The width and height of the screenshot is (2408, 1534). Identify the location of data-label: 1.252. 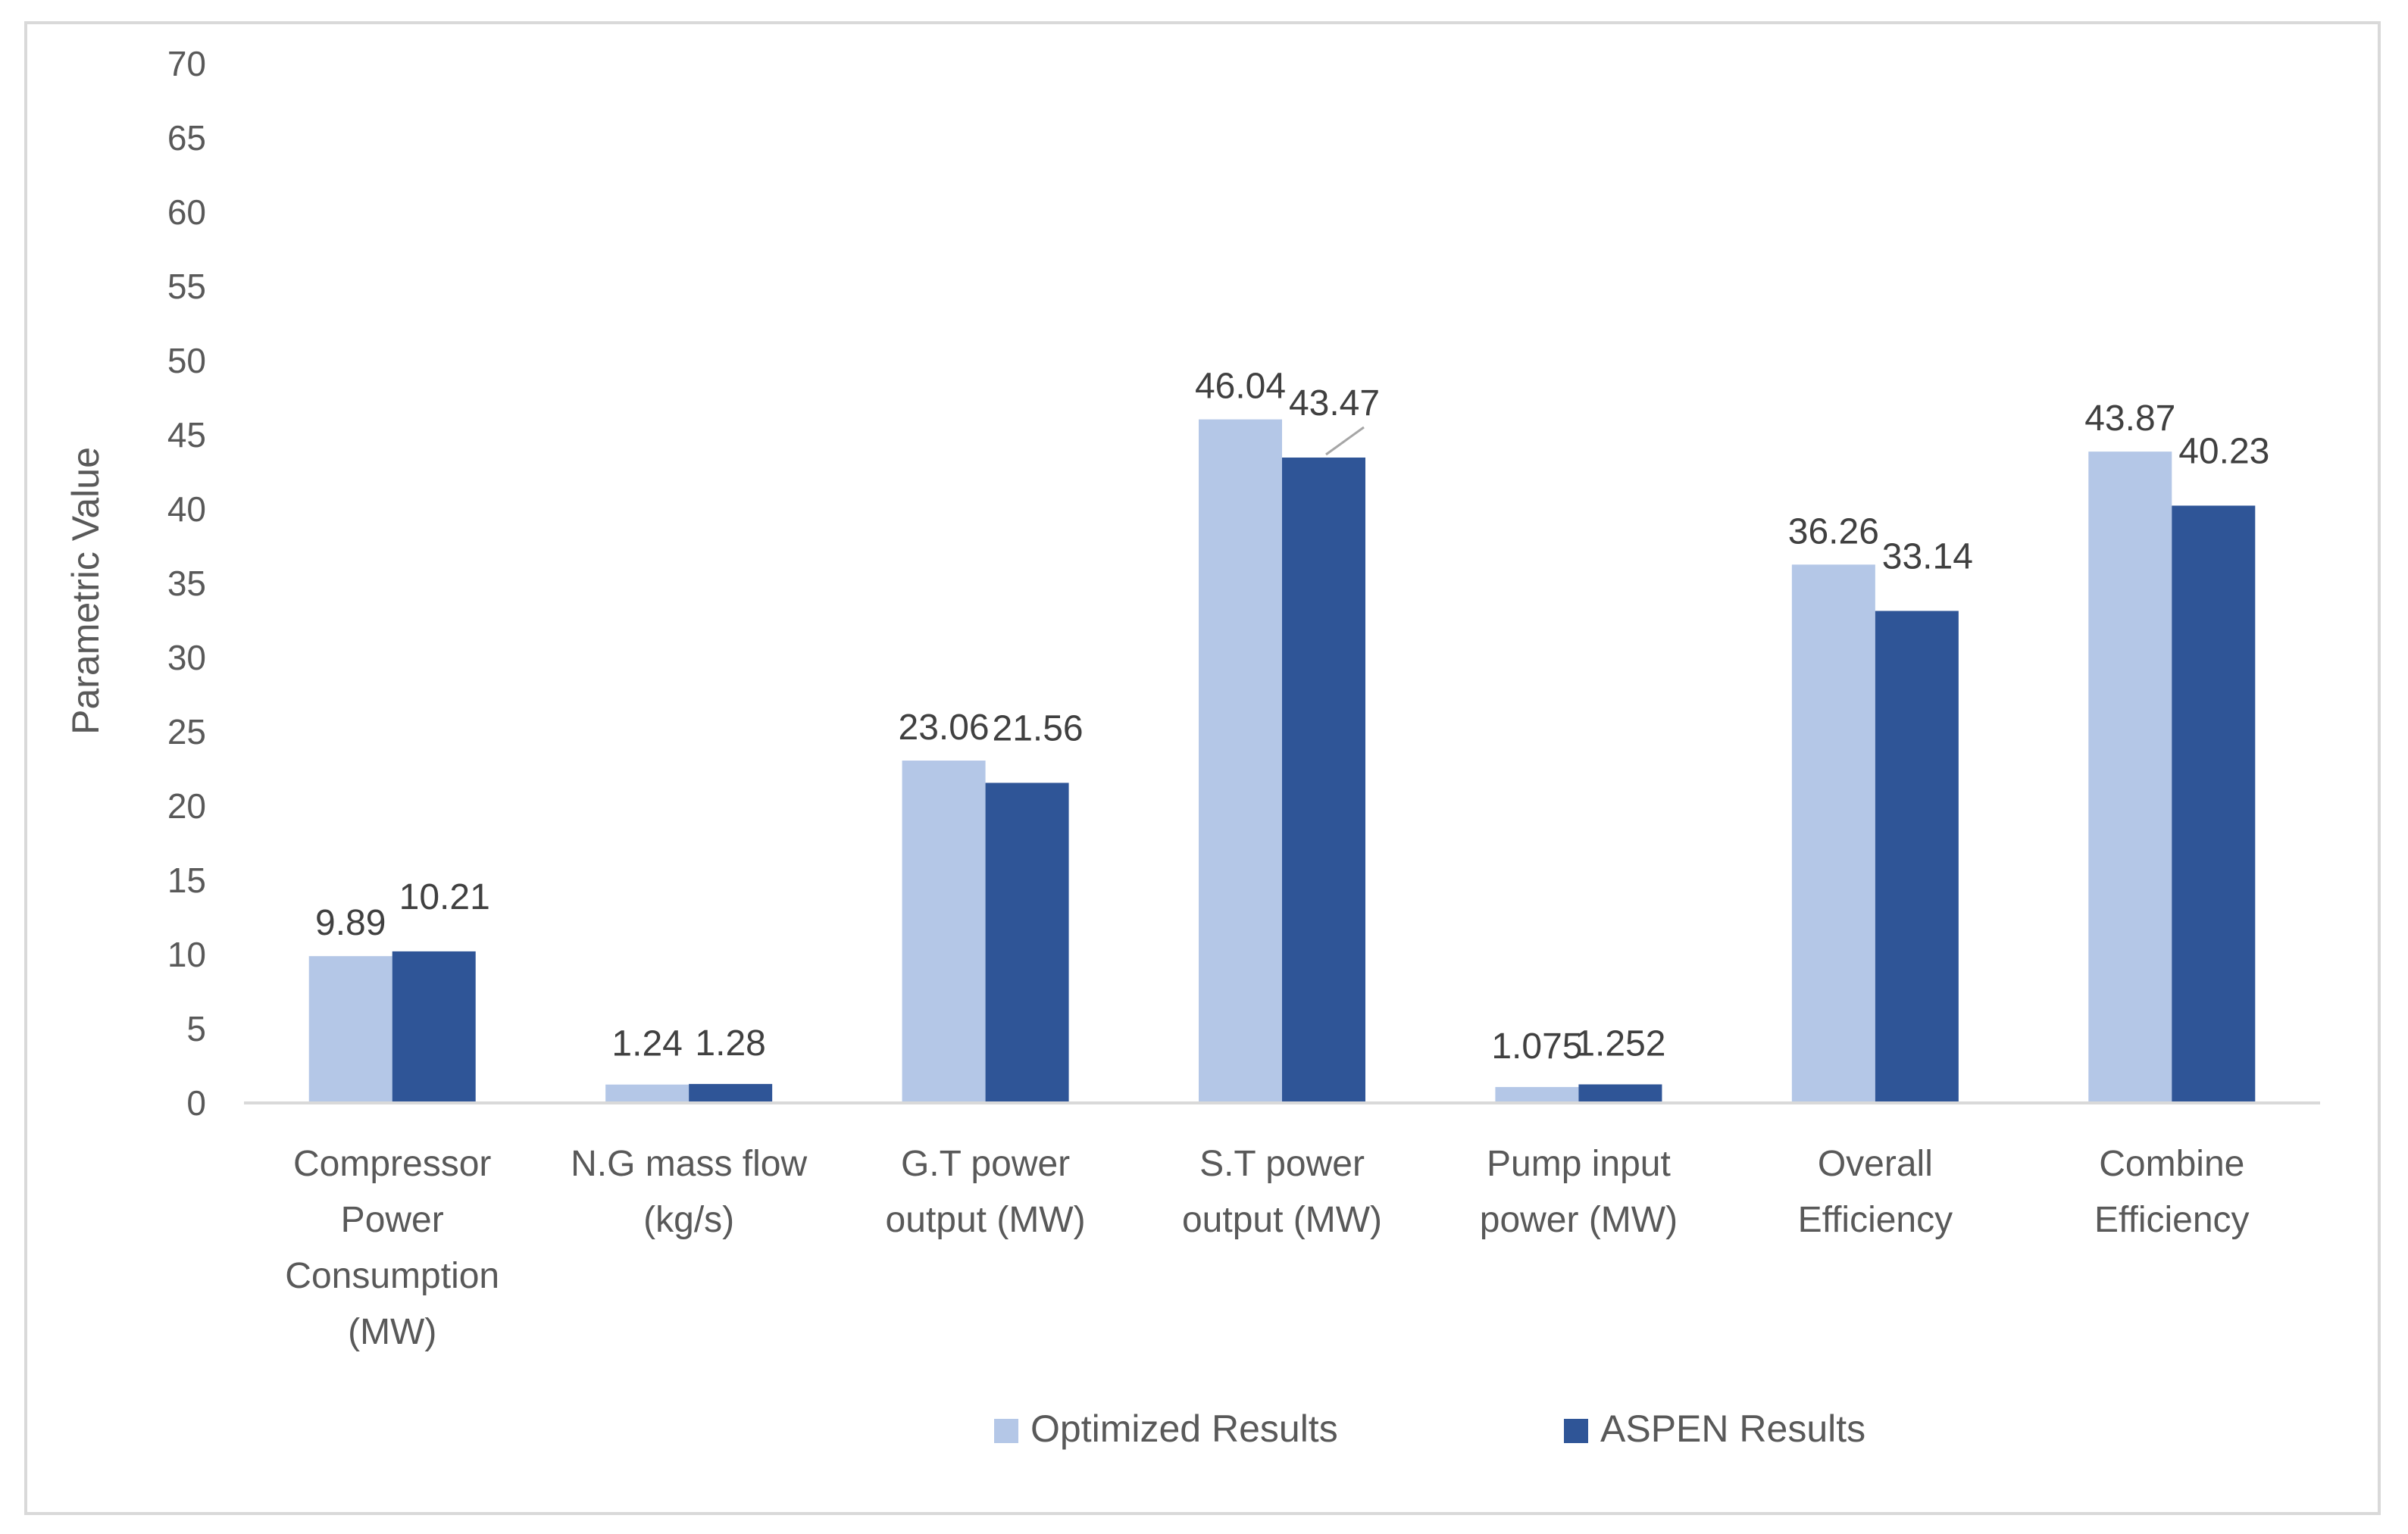
(1620, 1043).